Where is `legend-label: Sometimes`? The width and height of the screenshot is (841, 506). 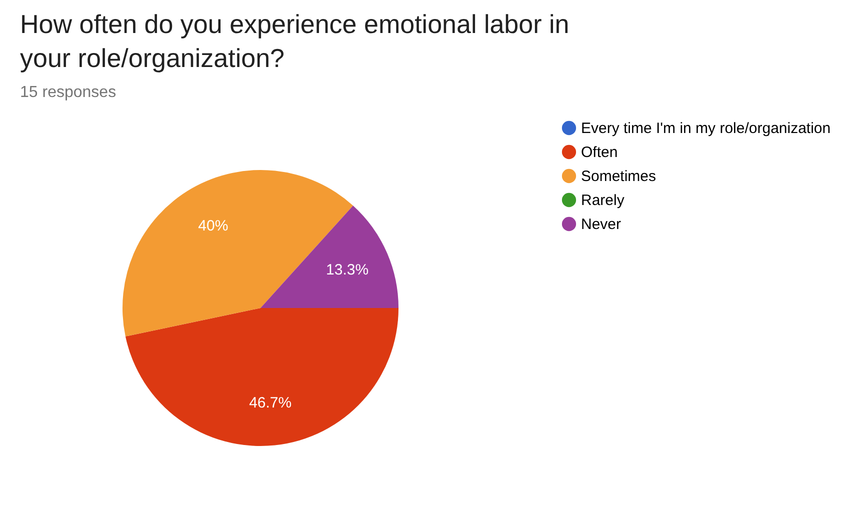
legend-label: Sometimes is located at coordinates (618, 176).